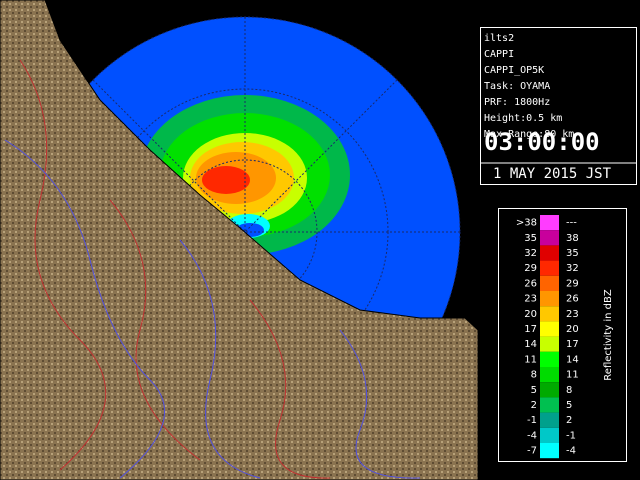  I want to click on legend-low: 14, so click(530, 344).